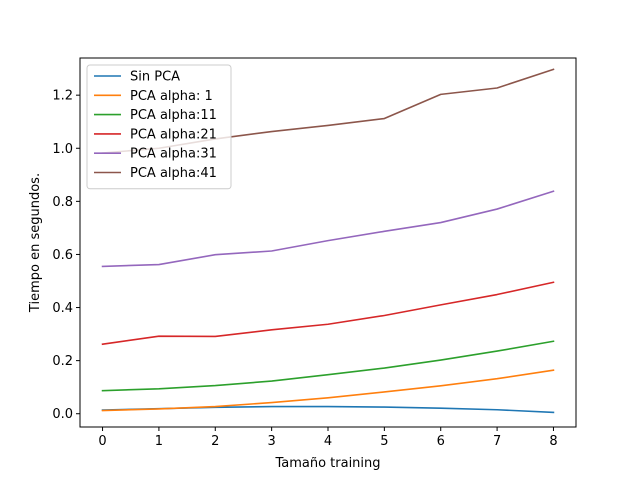 The width and height of the screenshot is (640, 480). I want to click on legend-label-3: PCA alpha:21, so click(173, 134).